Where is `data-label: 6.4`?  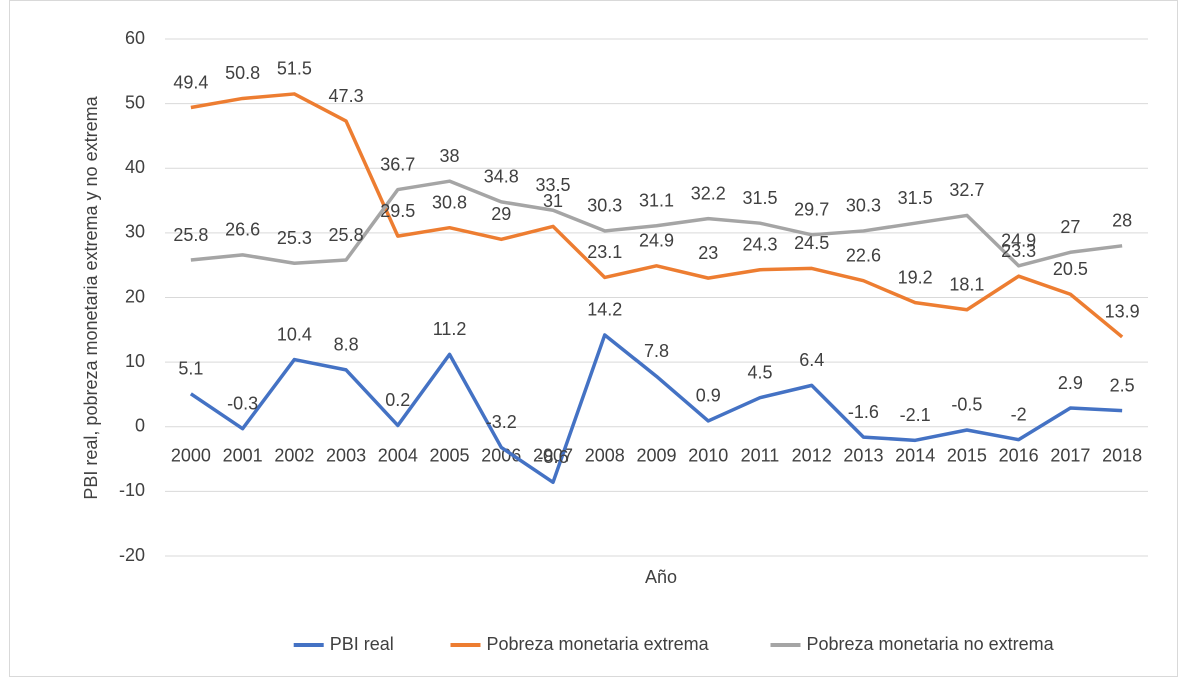 data-label: 6.4 is located at coordinates (811, 360).